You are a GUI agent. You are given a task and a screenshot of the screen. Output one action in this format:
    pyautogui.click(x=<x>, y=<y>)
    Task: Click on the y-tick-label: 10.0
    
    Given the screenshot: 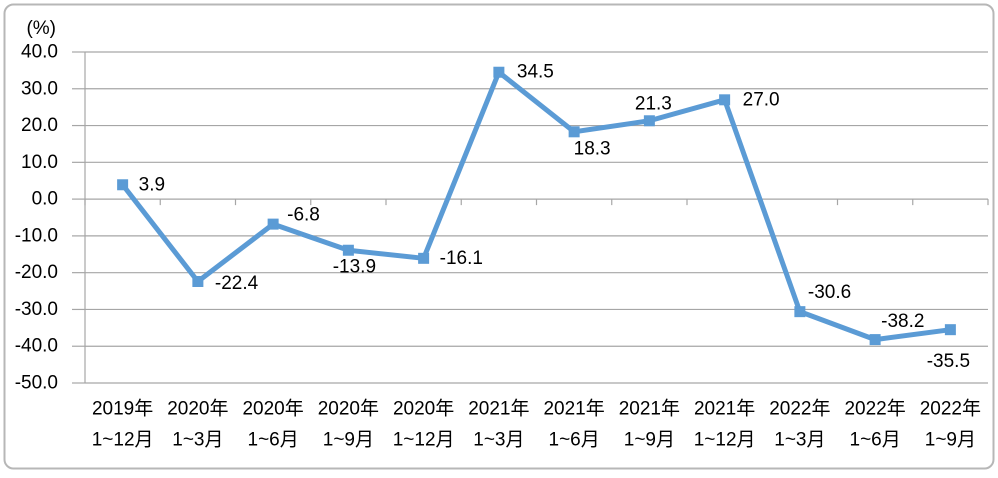 What is the action you would take?
    pyautogui.click(x=39, y=162)
    